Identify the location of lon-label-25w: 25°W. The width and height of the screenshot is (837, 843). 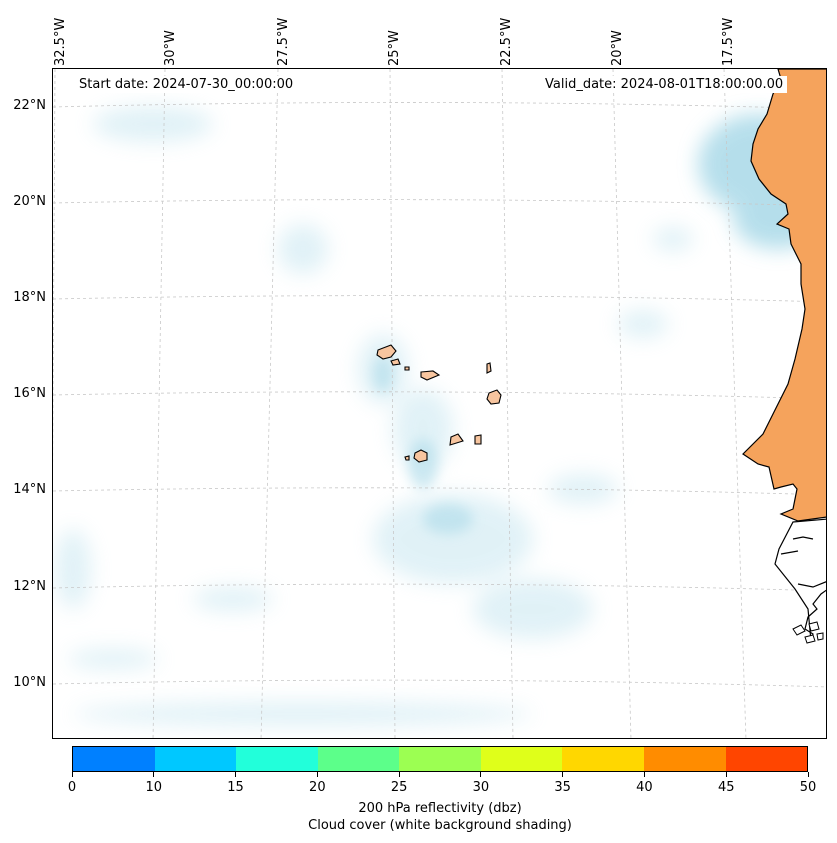
(394, 48).